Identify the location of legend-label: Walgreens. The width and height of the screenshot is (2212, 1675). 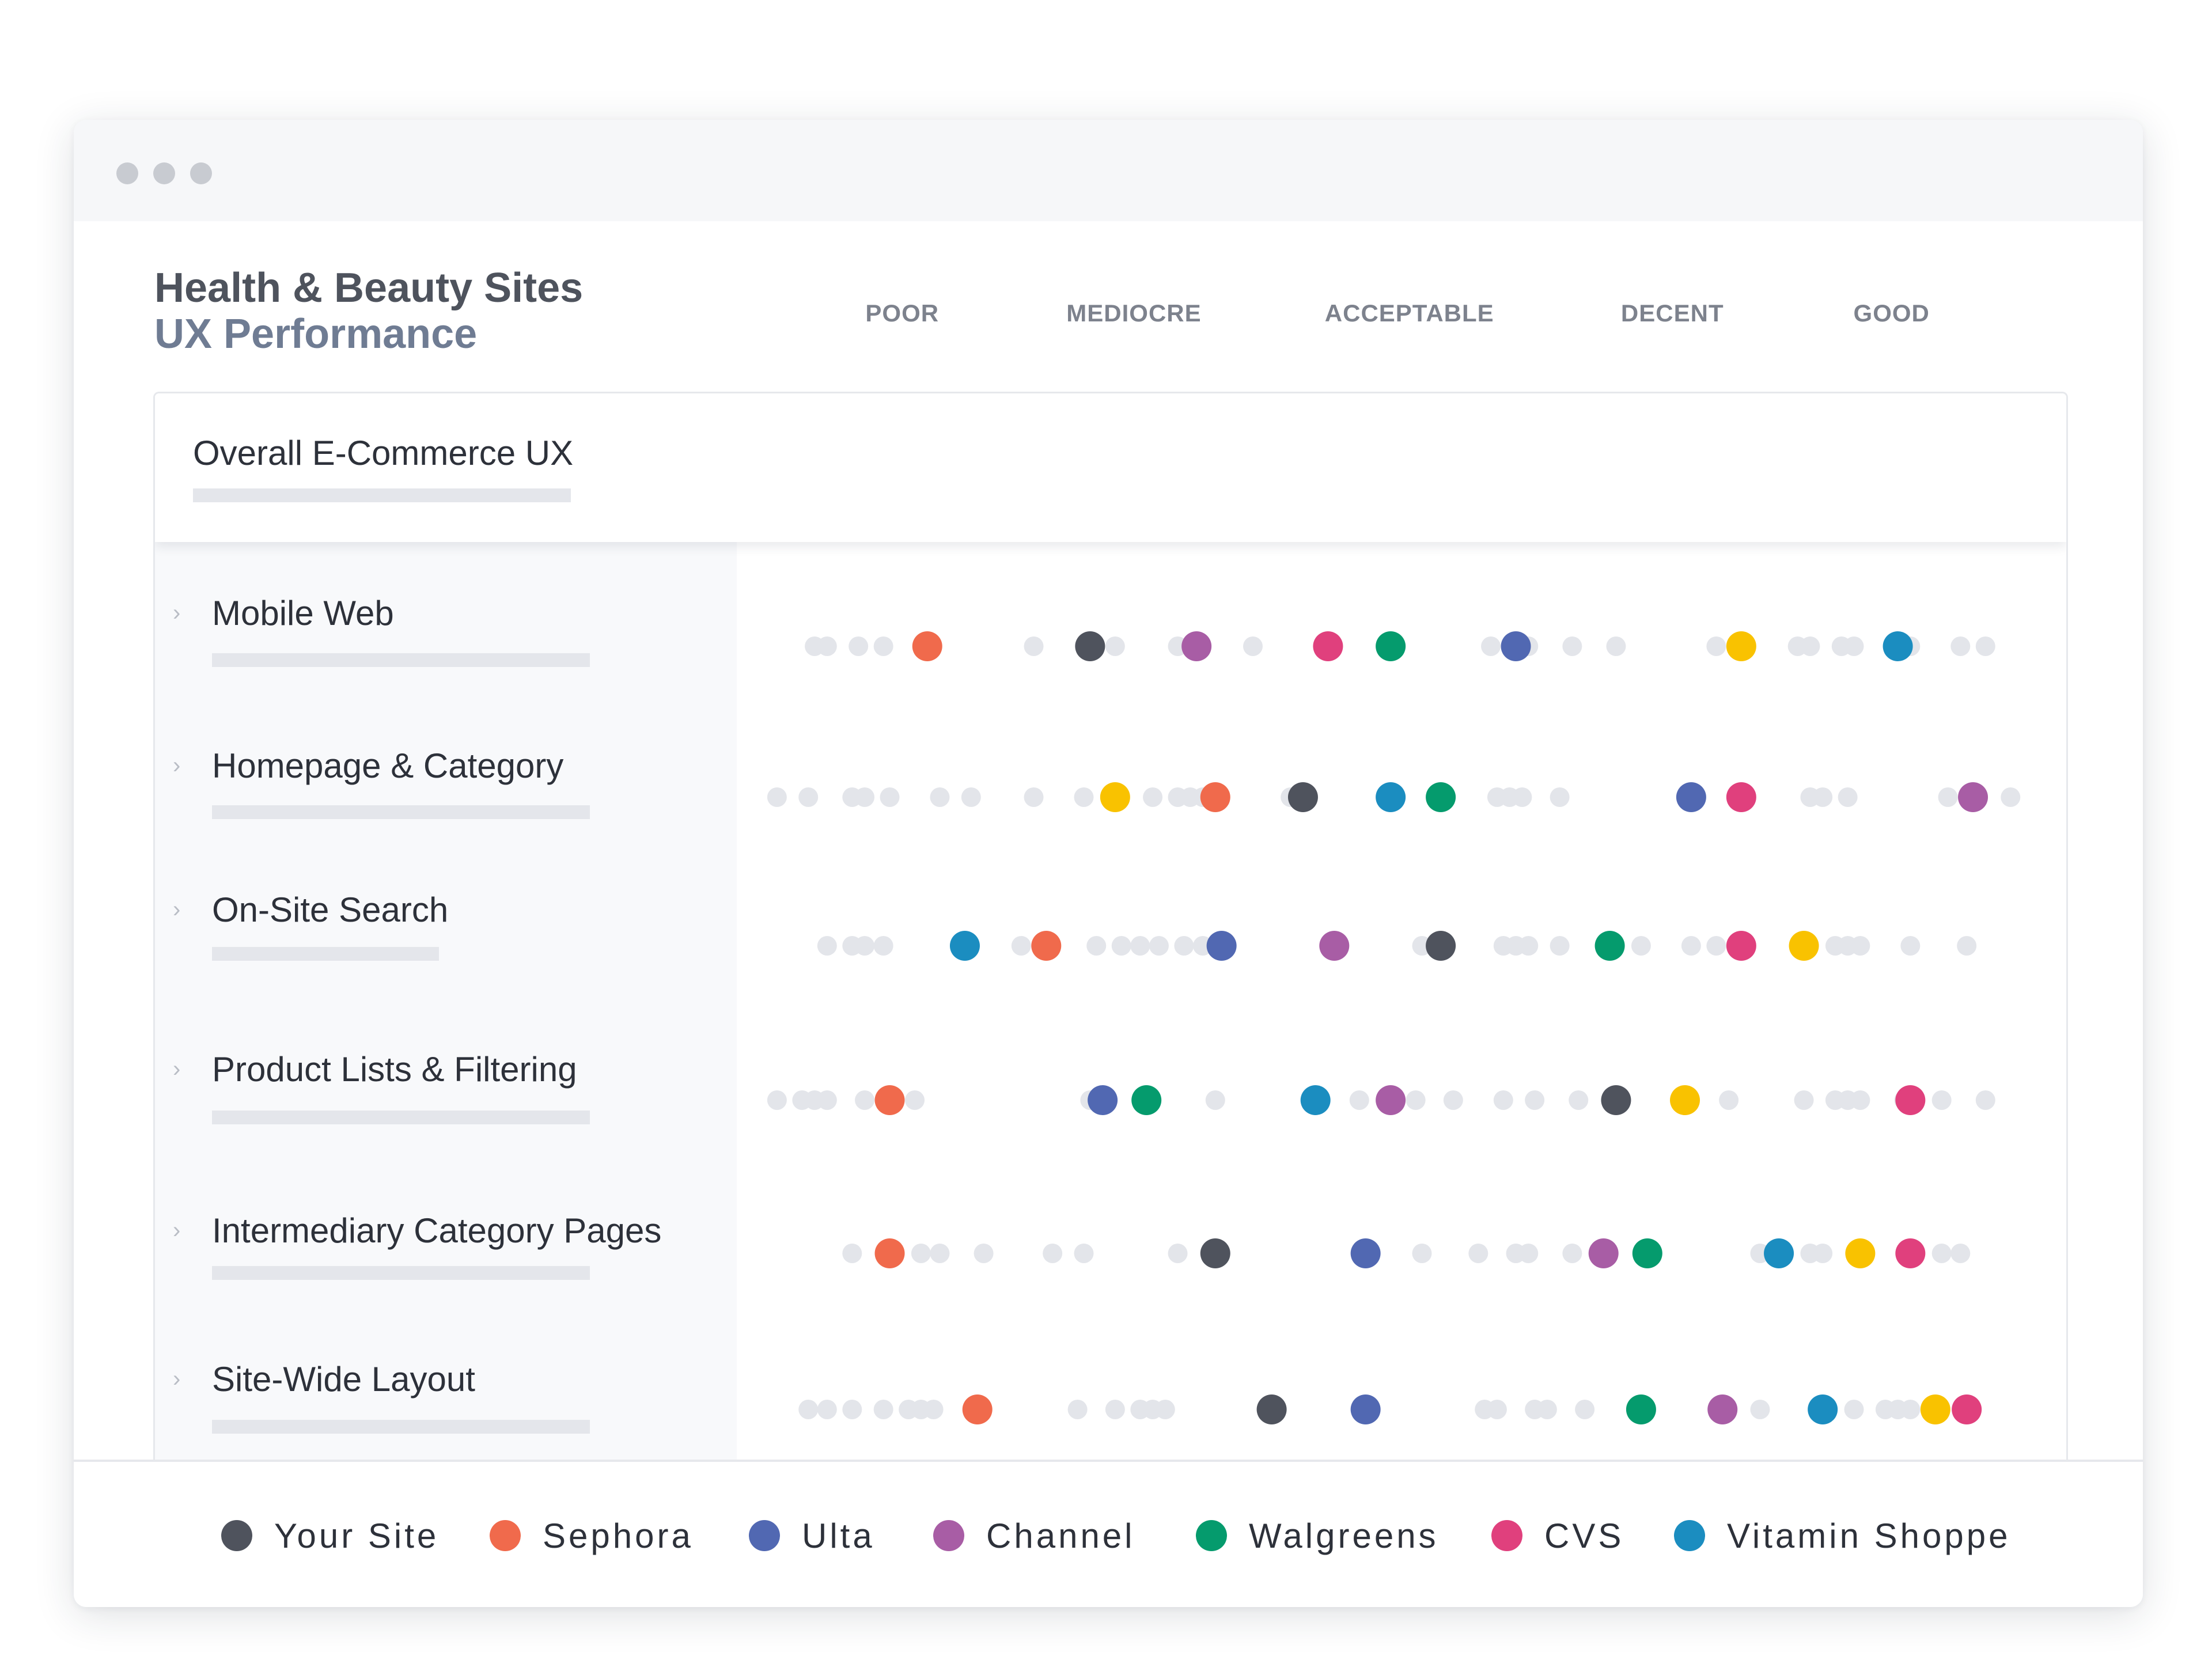
(1344, 1535).